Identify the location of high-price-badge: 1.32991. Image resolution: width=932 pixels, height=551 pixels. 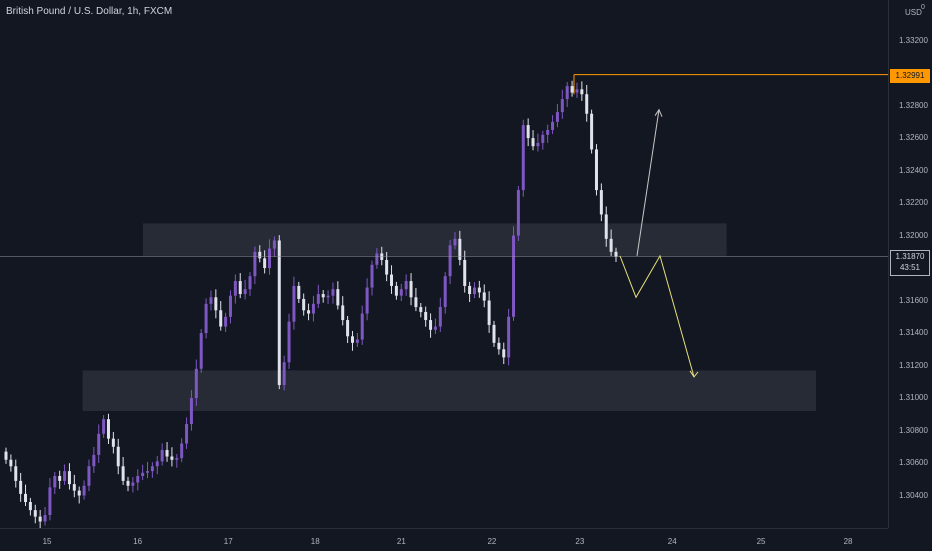
(910, 76).